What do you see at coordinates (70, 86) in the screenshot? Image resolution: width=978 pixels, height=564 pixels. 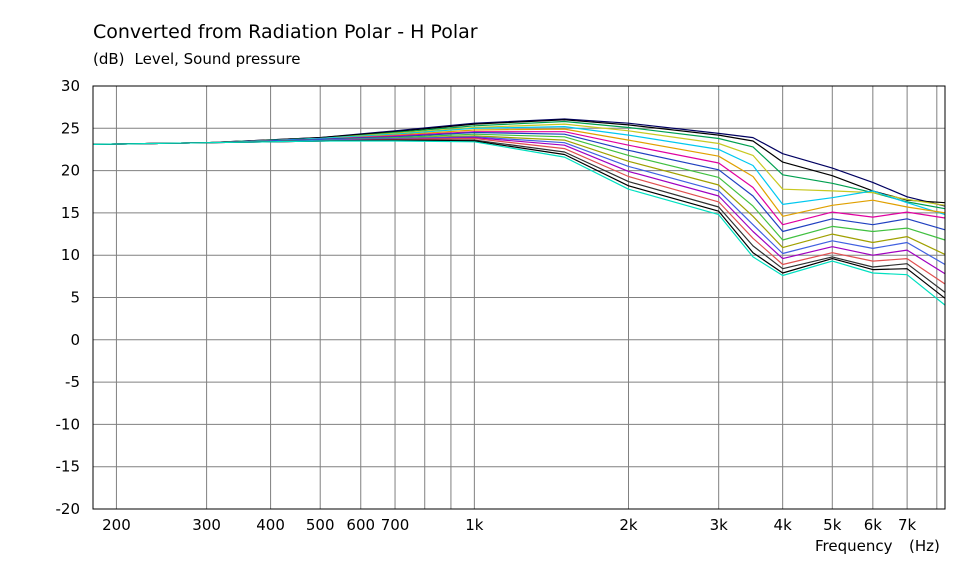 I see `y-tick-label: 30` at bounding box center [70, 86].